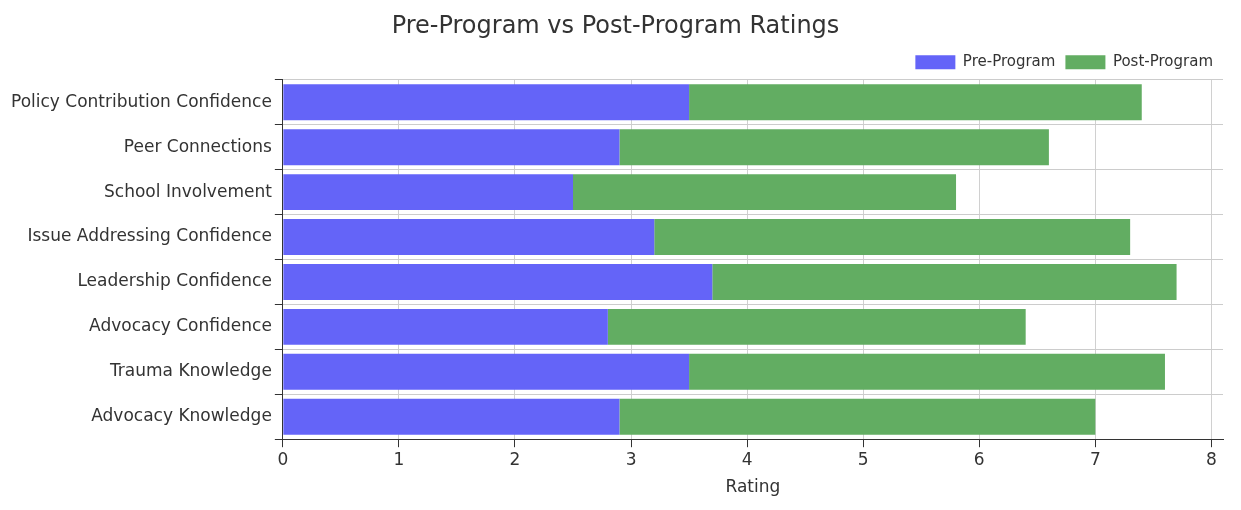 The width and height of the screenshot is (1241, 510). Describe the element at coordinates (190, 370) in the screenshot. I see `y-tick-label: Trauma Knowledge` at that location.